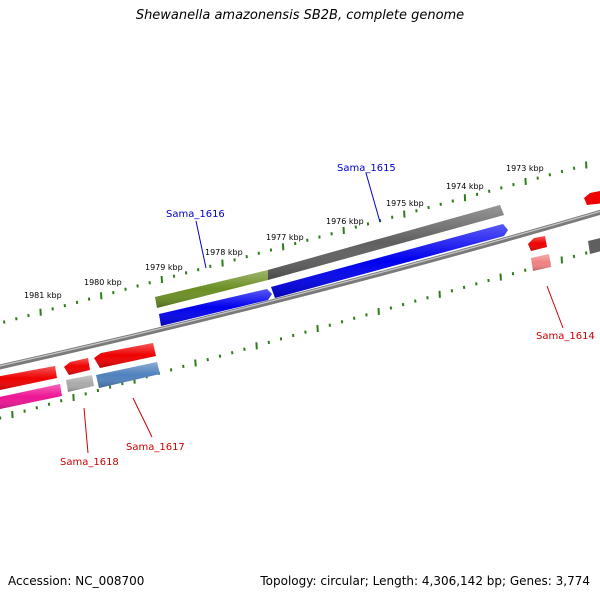 This screenshot has width=600, height=600. What do you see at coordinates (224, 252) in the screenshot?
I see `kbp-label: 1978 kbp` at bounding box center [224, 252].